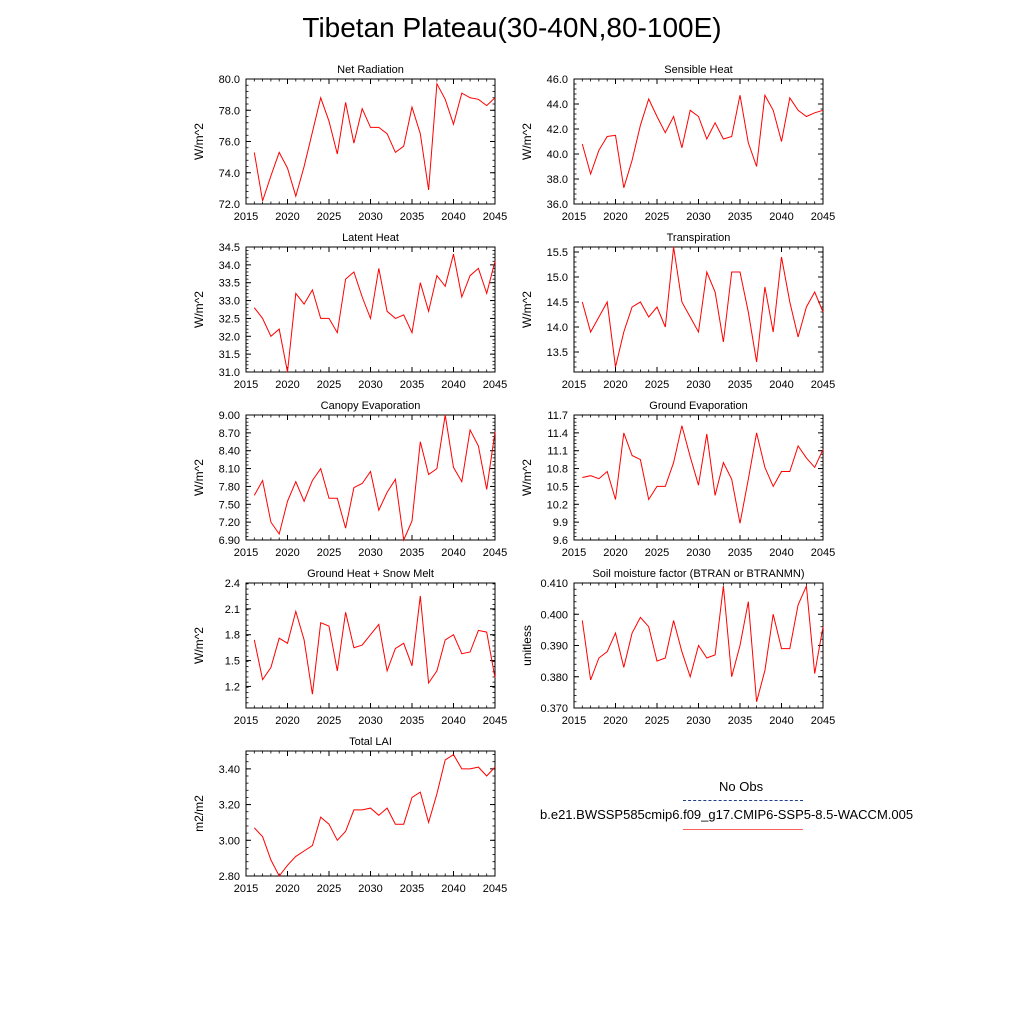  What do you see at coordinates (370, 742) in the screenshot?
I see `panel-title: Total LAI` at bounding box center [370, 742].